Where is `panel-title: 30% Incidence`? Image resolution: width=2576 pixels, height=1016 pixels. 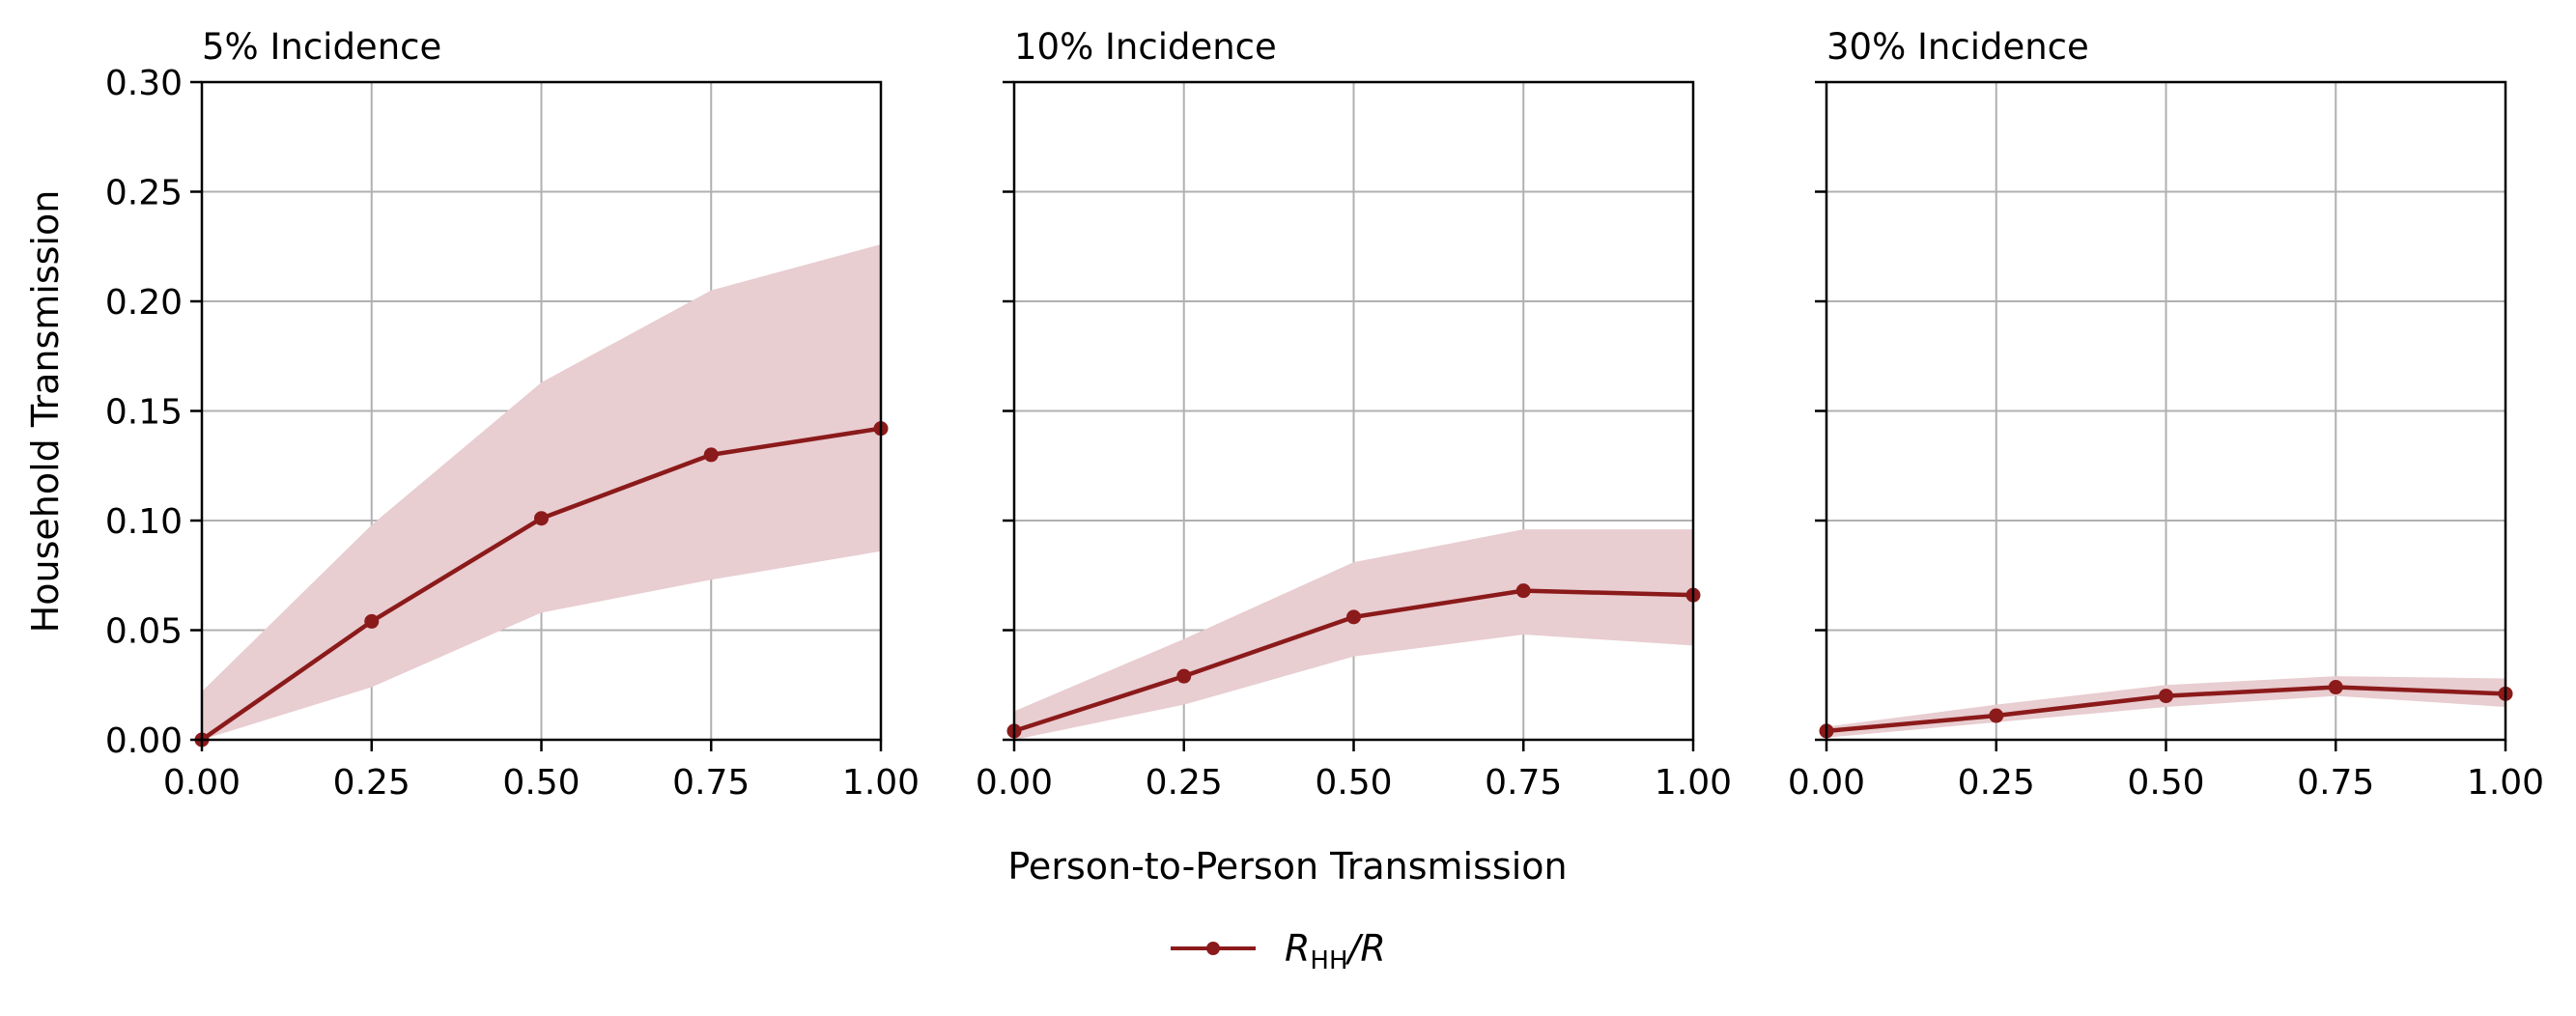 panel-title: 30% Incidence is located at coordinates (1957, 47).